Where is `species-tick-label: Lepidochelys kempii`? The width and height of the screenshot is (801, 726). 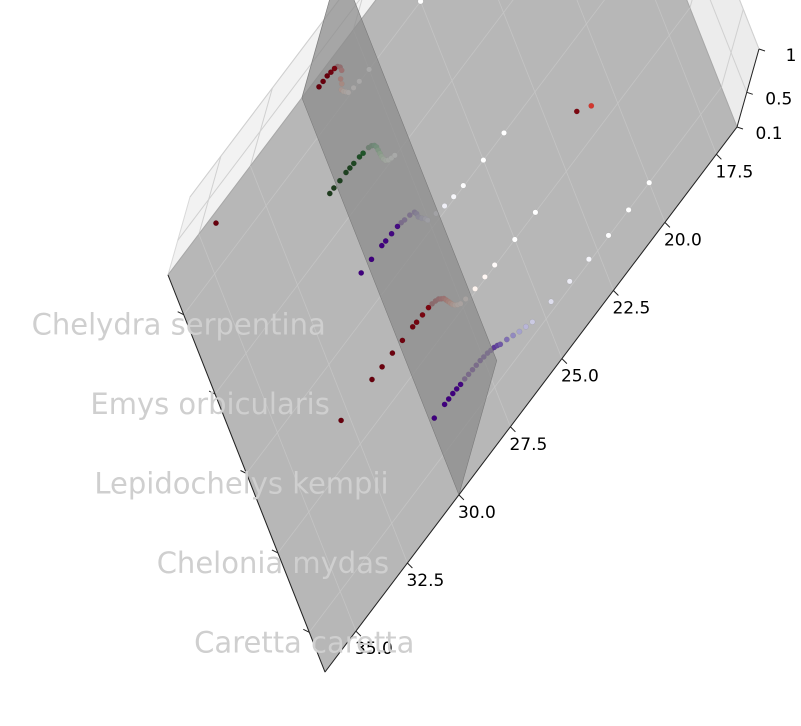
species-tick-label: Lepidochelys kempii is located at coordinates (241, 484).